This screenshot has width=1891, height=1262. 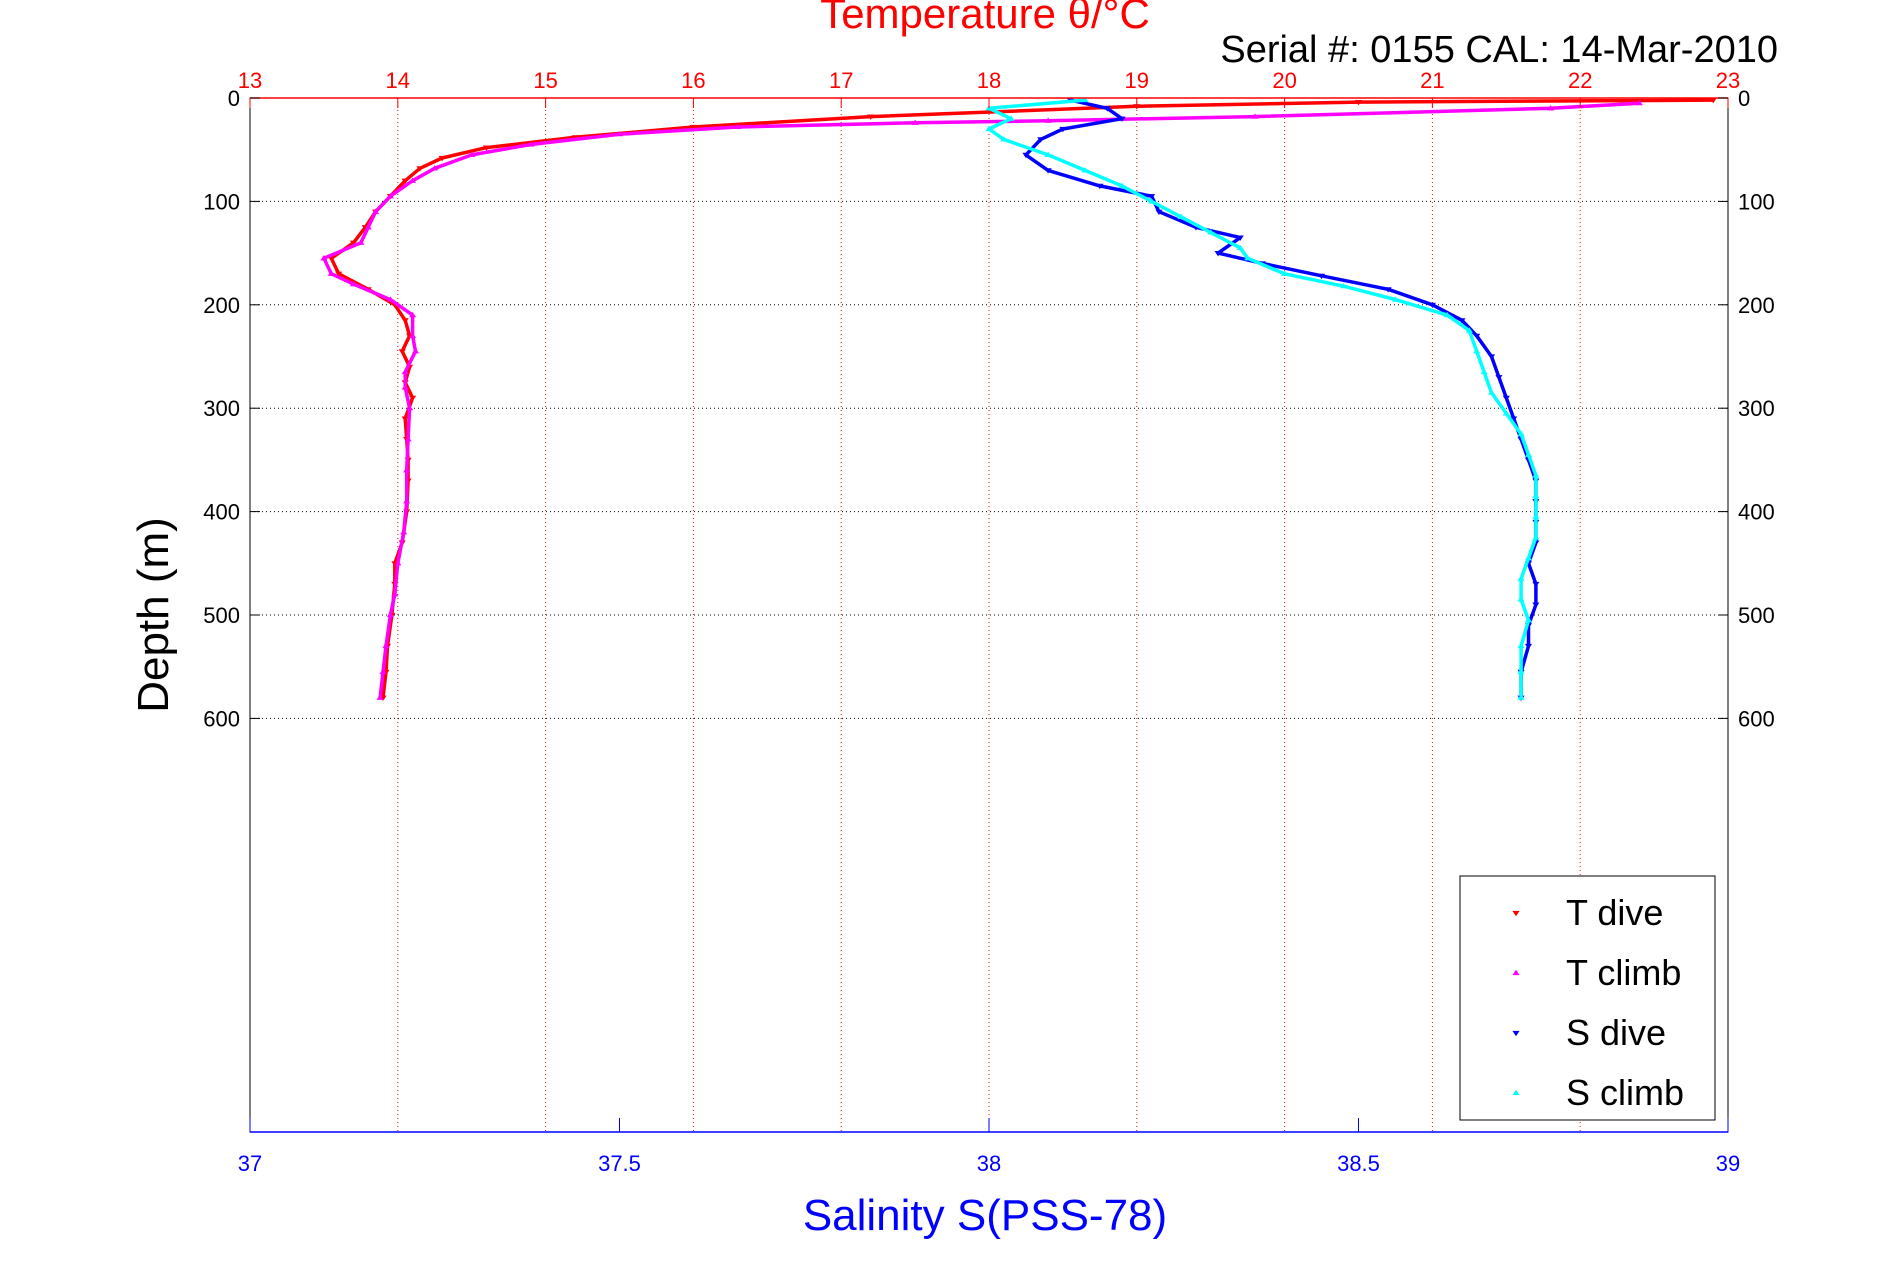 What do you see at coordinates (1756, 615) in the screenshot?
I see `depth-tick-label-right: 500` at bounding box center [1756, 615].